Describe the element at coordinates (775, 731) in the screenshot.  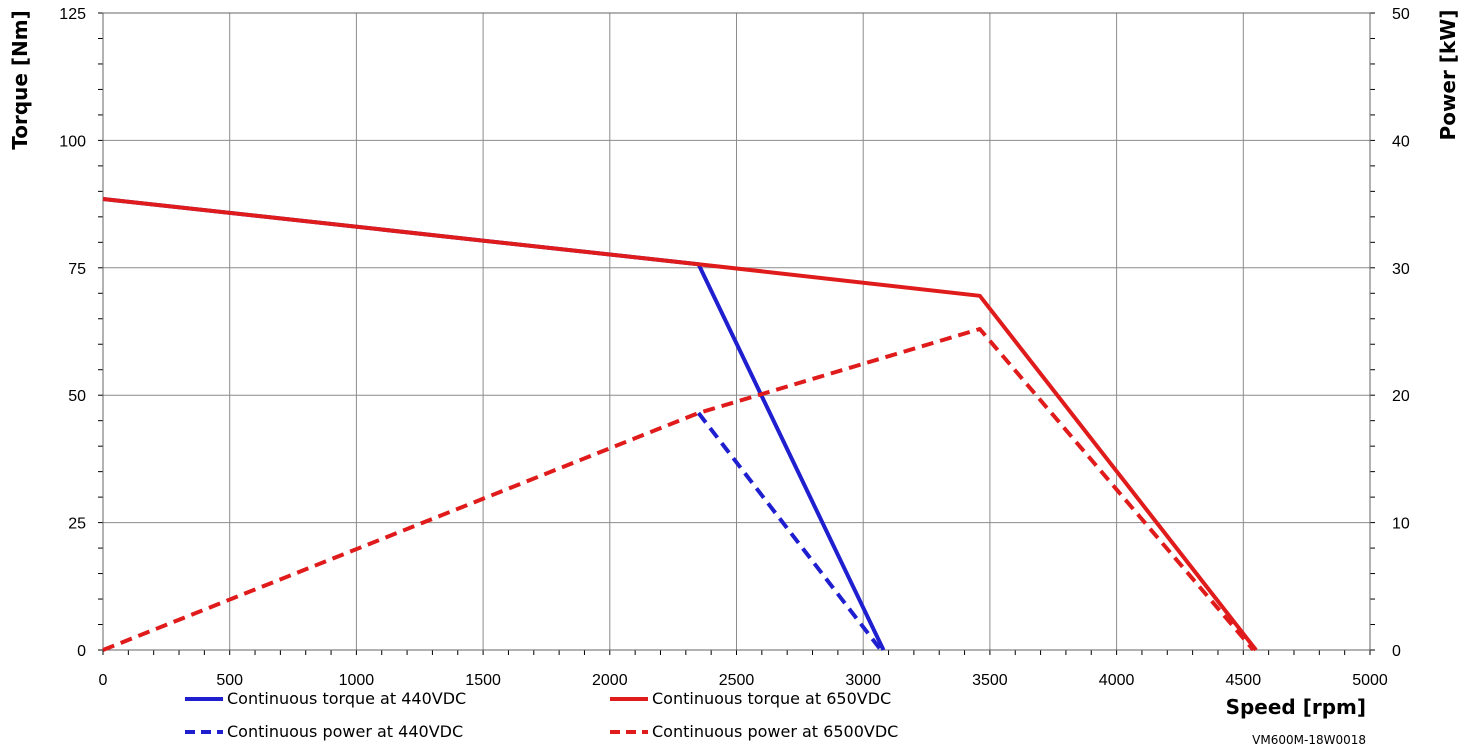
I see `legend-label: Continuous power at 6500VDC` at that location.